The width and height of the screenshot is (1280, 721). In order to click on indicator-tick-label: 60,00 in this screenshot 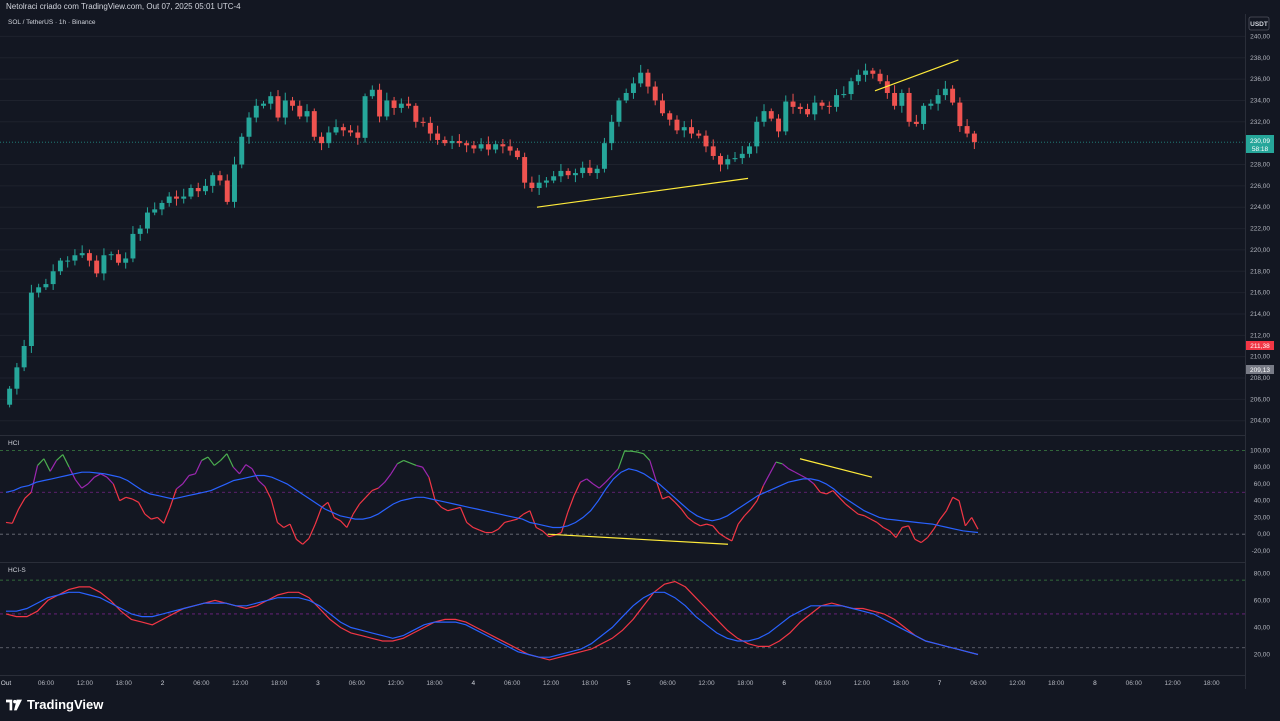, I will do `click(1262, 484)`.